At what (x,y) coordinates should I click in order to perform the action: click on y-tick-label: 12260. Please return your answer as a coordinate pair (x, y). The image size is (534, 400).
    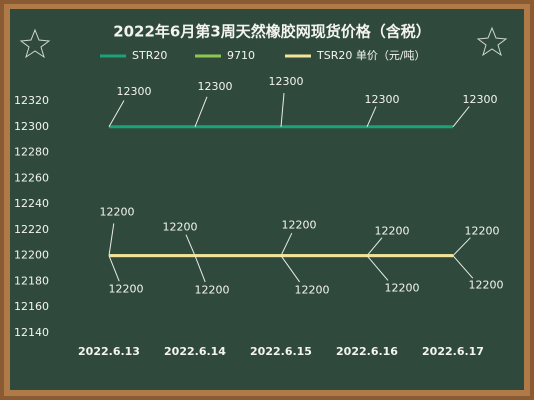
    Looking at the image, I should click on (31, 177).